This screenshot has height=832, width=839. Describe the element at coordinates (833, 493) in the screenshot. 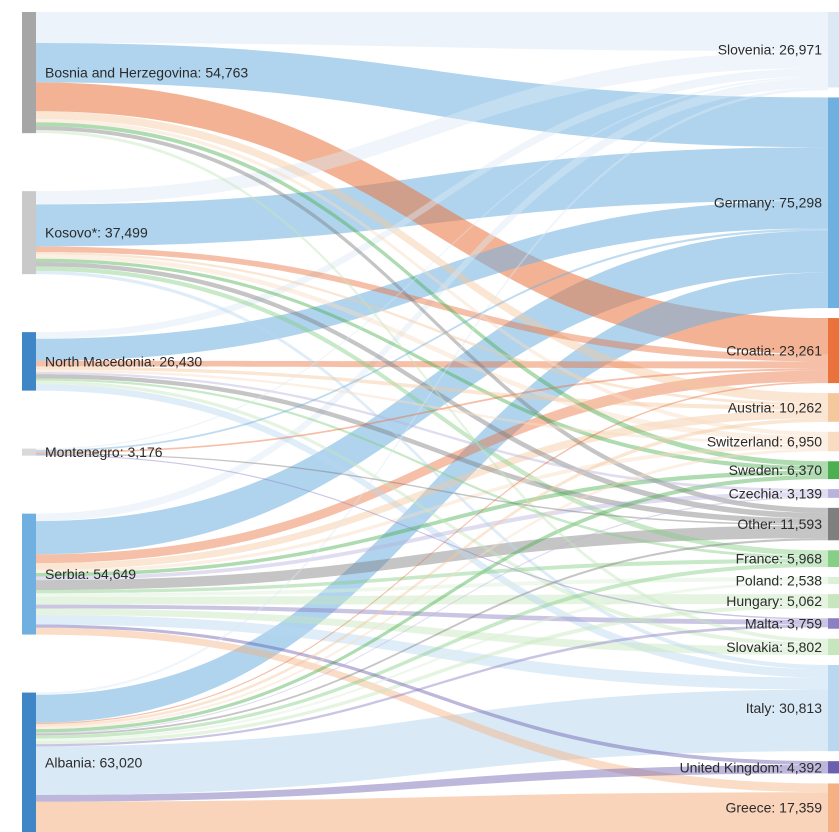

I see `target-node-cze` at that location.